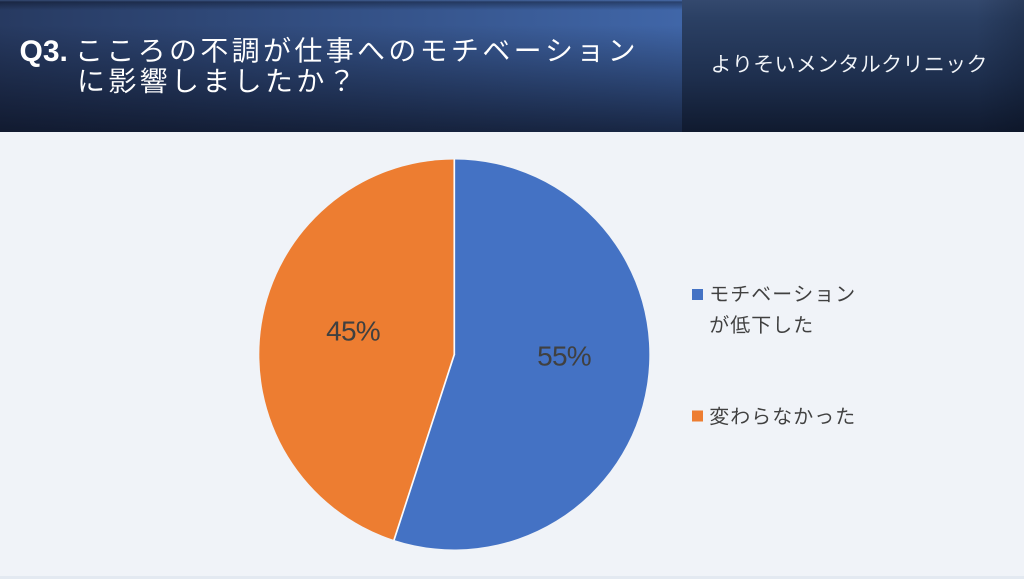 The height and width of the screenshot is (579, 1024). I want to click on svg-text: 55%, so click(564, 356).